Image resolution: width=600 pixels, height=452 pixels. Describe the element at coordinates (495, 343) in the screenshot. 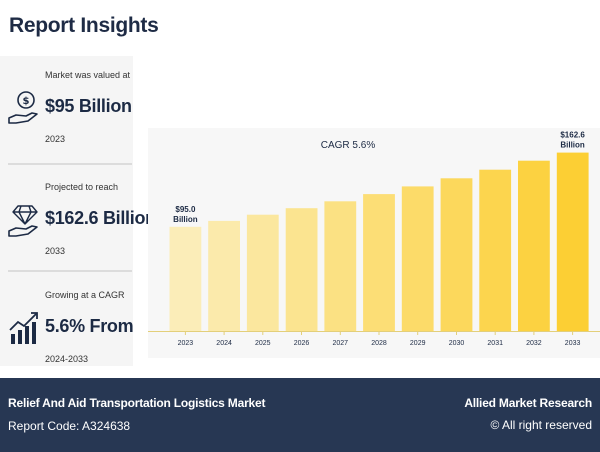

I see `x-tick-label: 2031` at that location.